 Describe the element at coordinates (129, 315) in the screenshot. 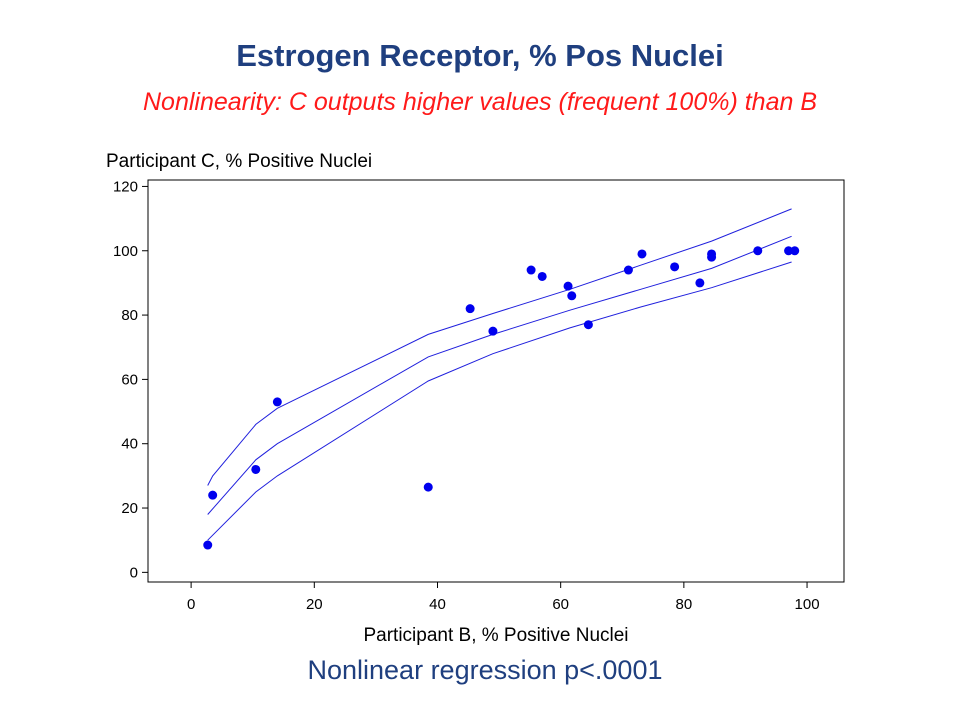

I see `y-tick-label: 80` at that location.